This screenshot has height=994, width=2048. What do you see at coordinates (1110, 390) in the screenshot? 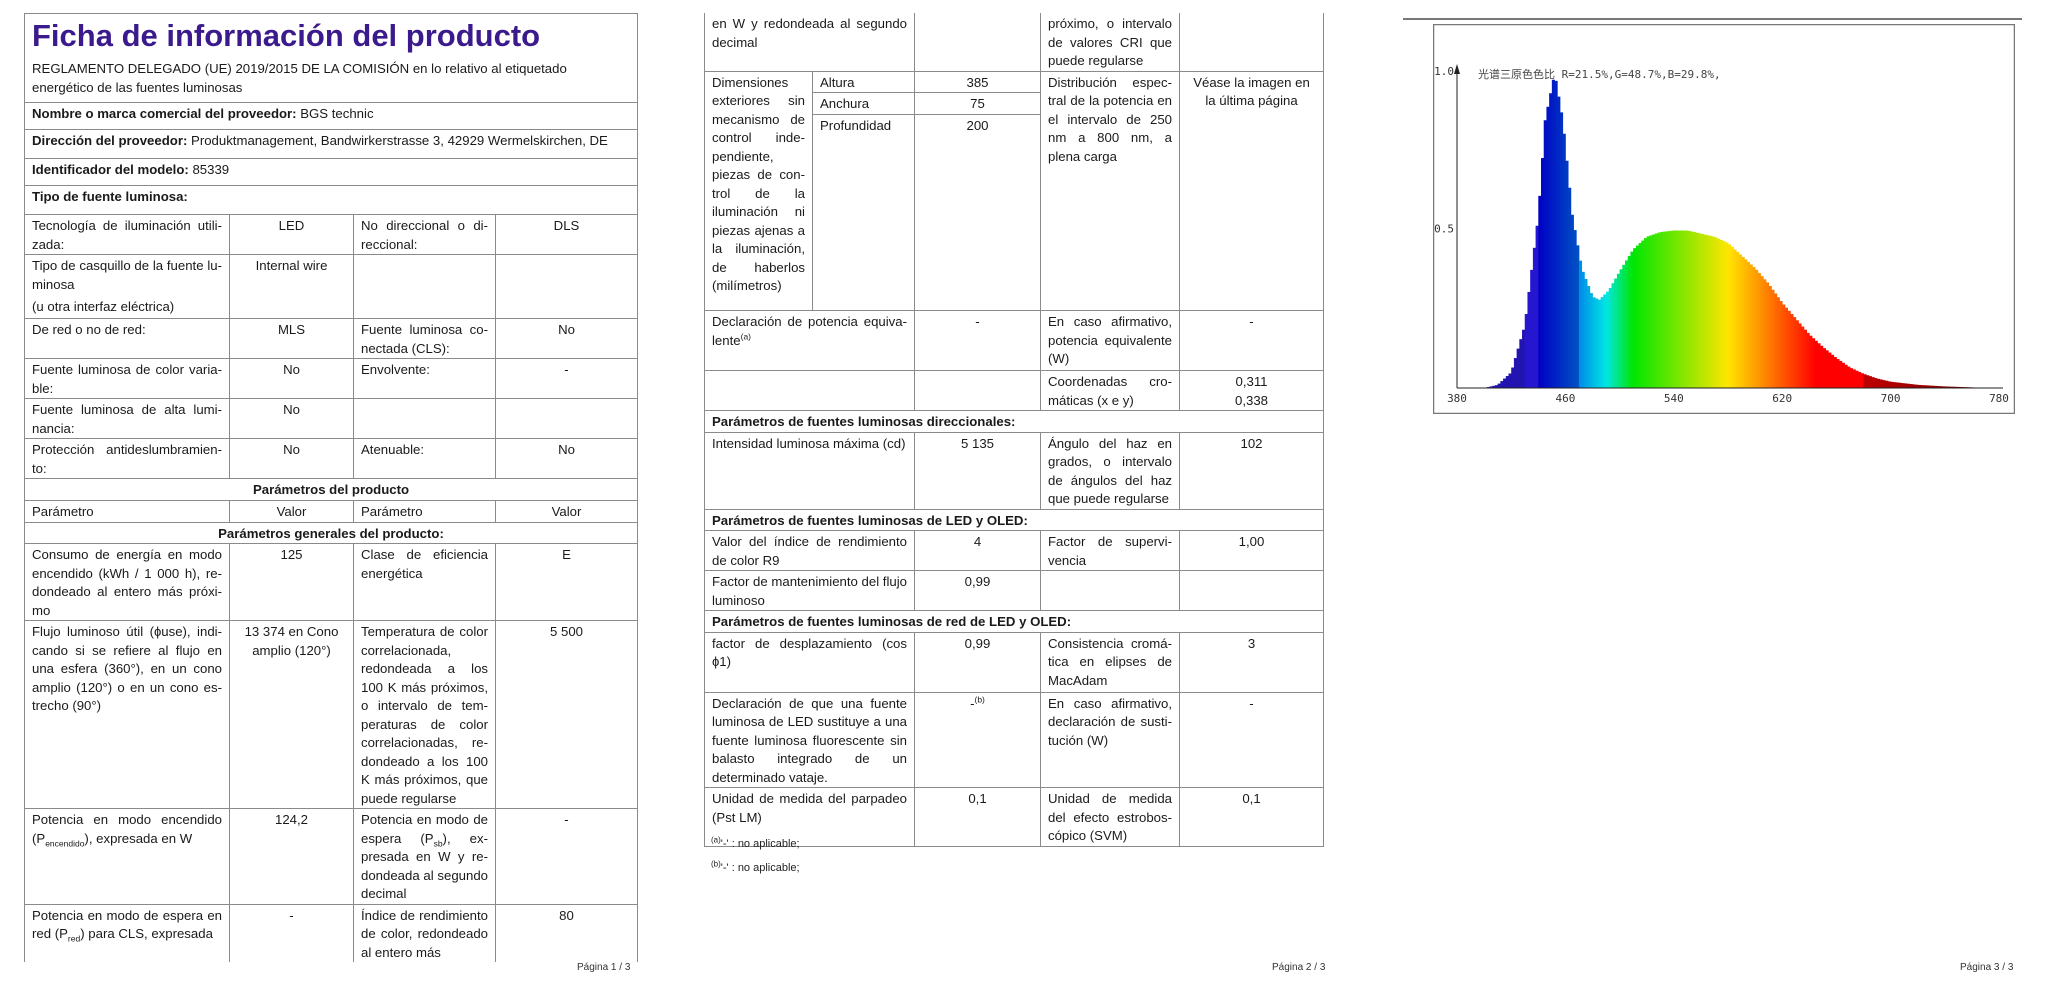
I see `table-cell: Coordenadas cro­máticas (x e y)` at bounding box center [1110, 390].